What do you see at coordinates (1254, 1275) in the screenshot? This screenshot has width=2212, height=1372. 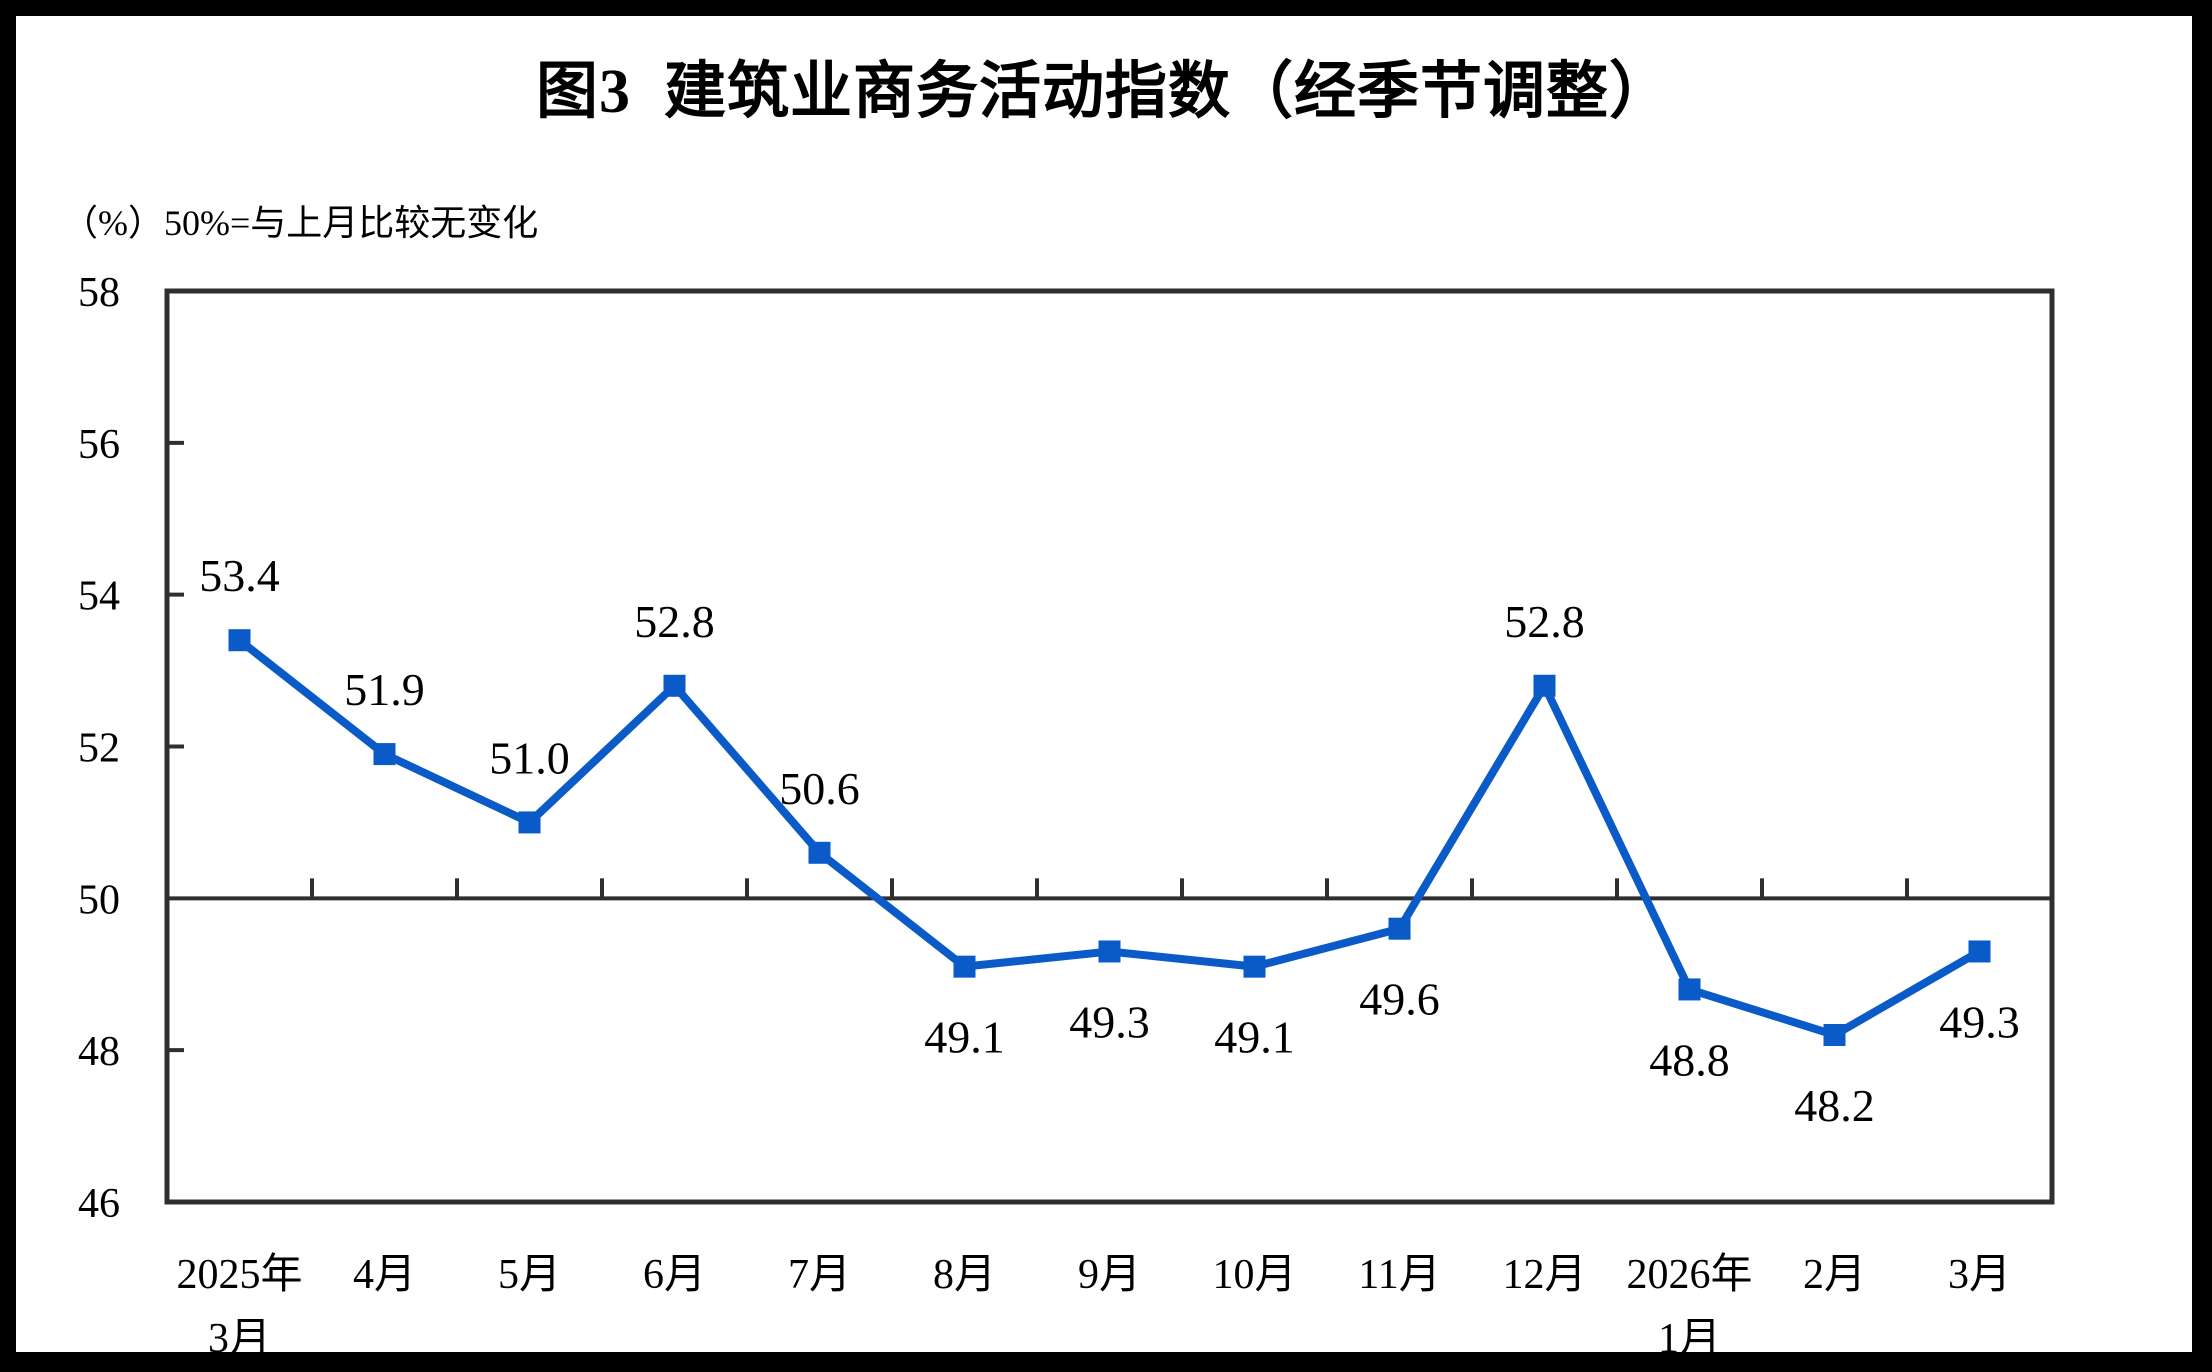 I see `x-axis-label: 10月` at bounding box center [1254, 1275].